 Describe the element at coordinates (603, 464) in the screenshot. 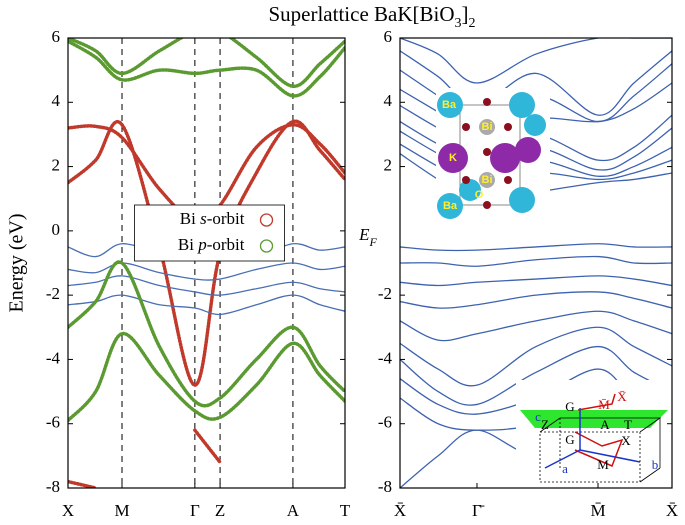

I see `inset-label: M` at that location.